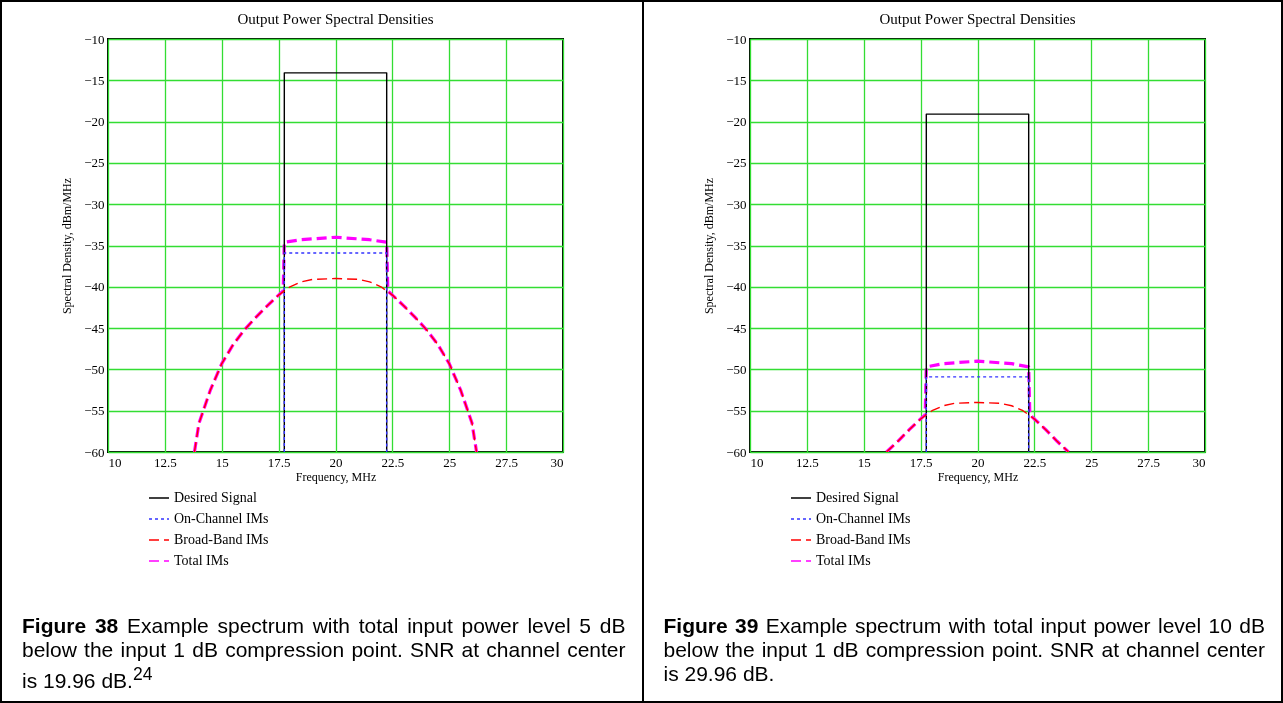  I want to click on caption: Figure 39 Example spectrum with total input power level 10 dB below the input 1 dB compression point. SNR at channel center is 29.96 dB., so click(964, 649).